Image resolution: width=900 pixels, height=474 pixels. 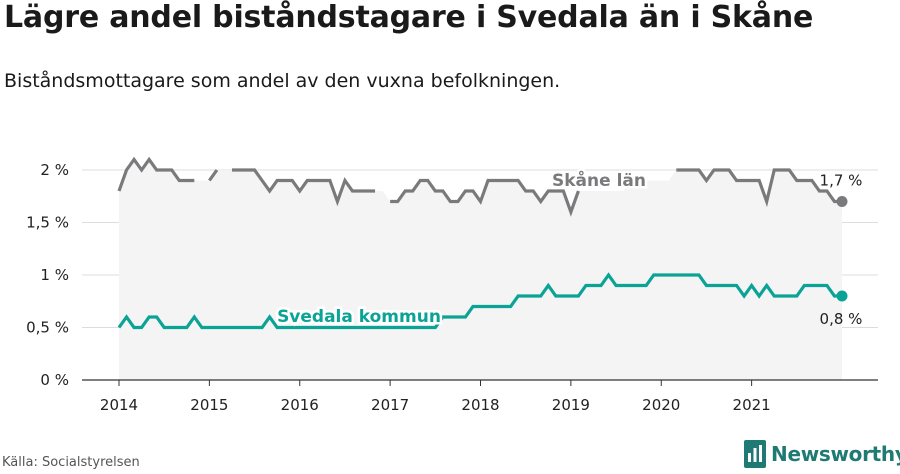 What do you see at coordinates (841, 319) in the screenshot?
I see `svedala-end-label: 0,8 %` at bounding box center [841, 319].